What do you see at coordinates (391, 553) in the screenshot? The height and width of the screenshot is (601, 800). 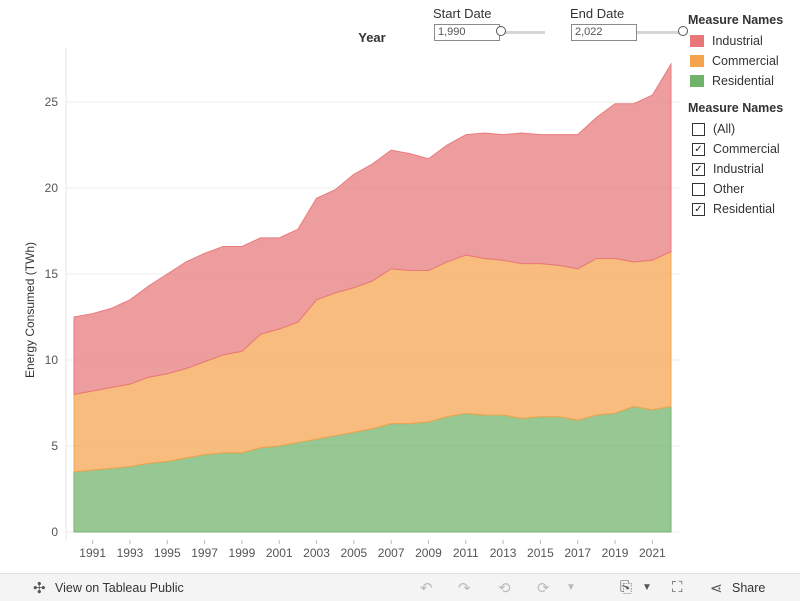 I see `x-tick-label: 2007` at bounding box center [391, 553].